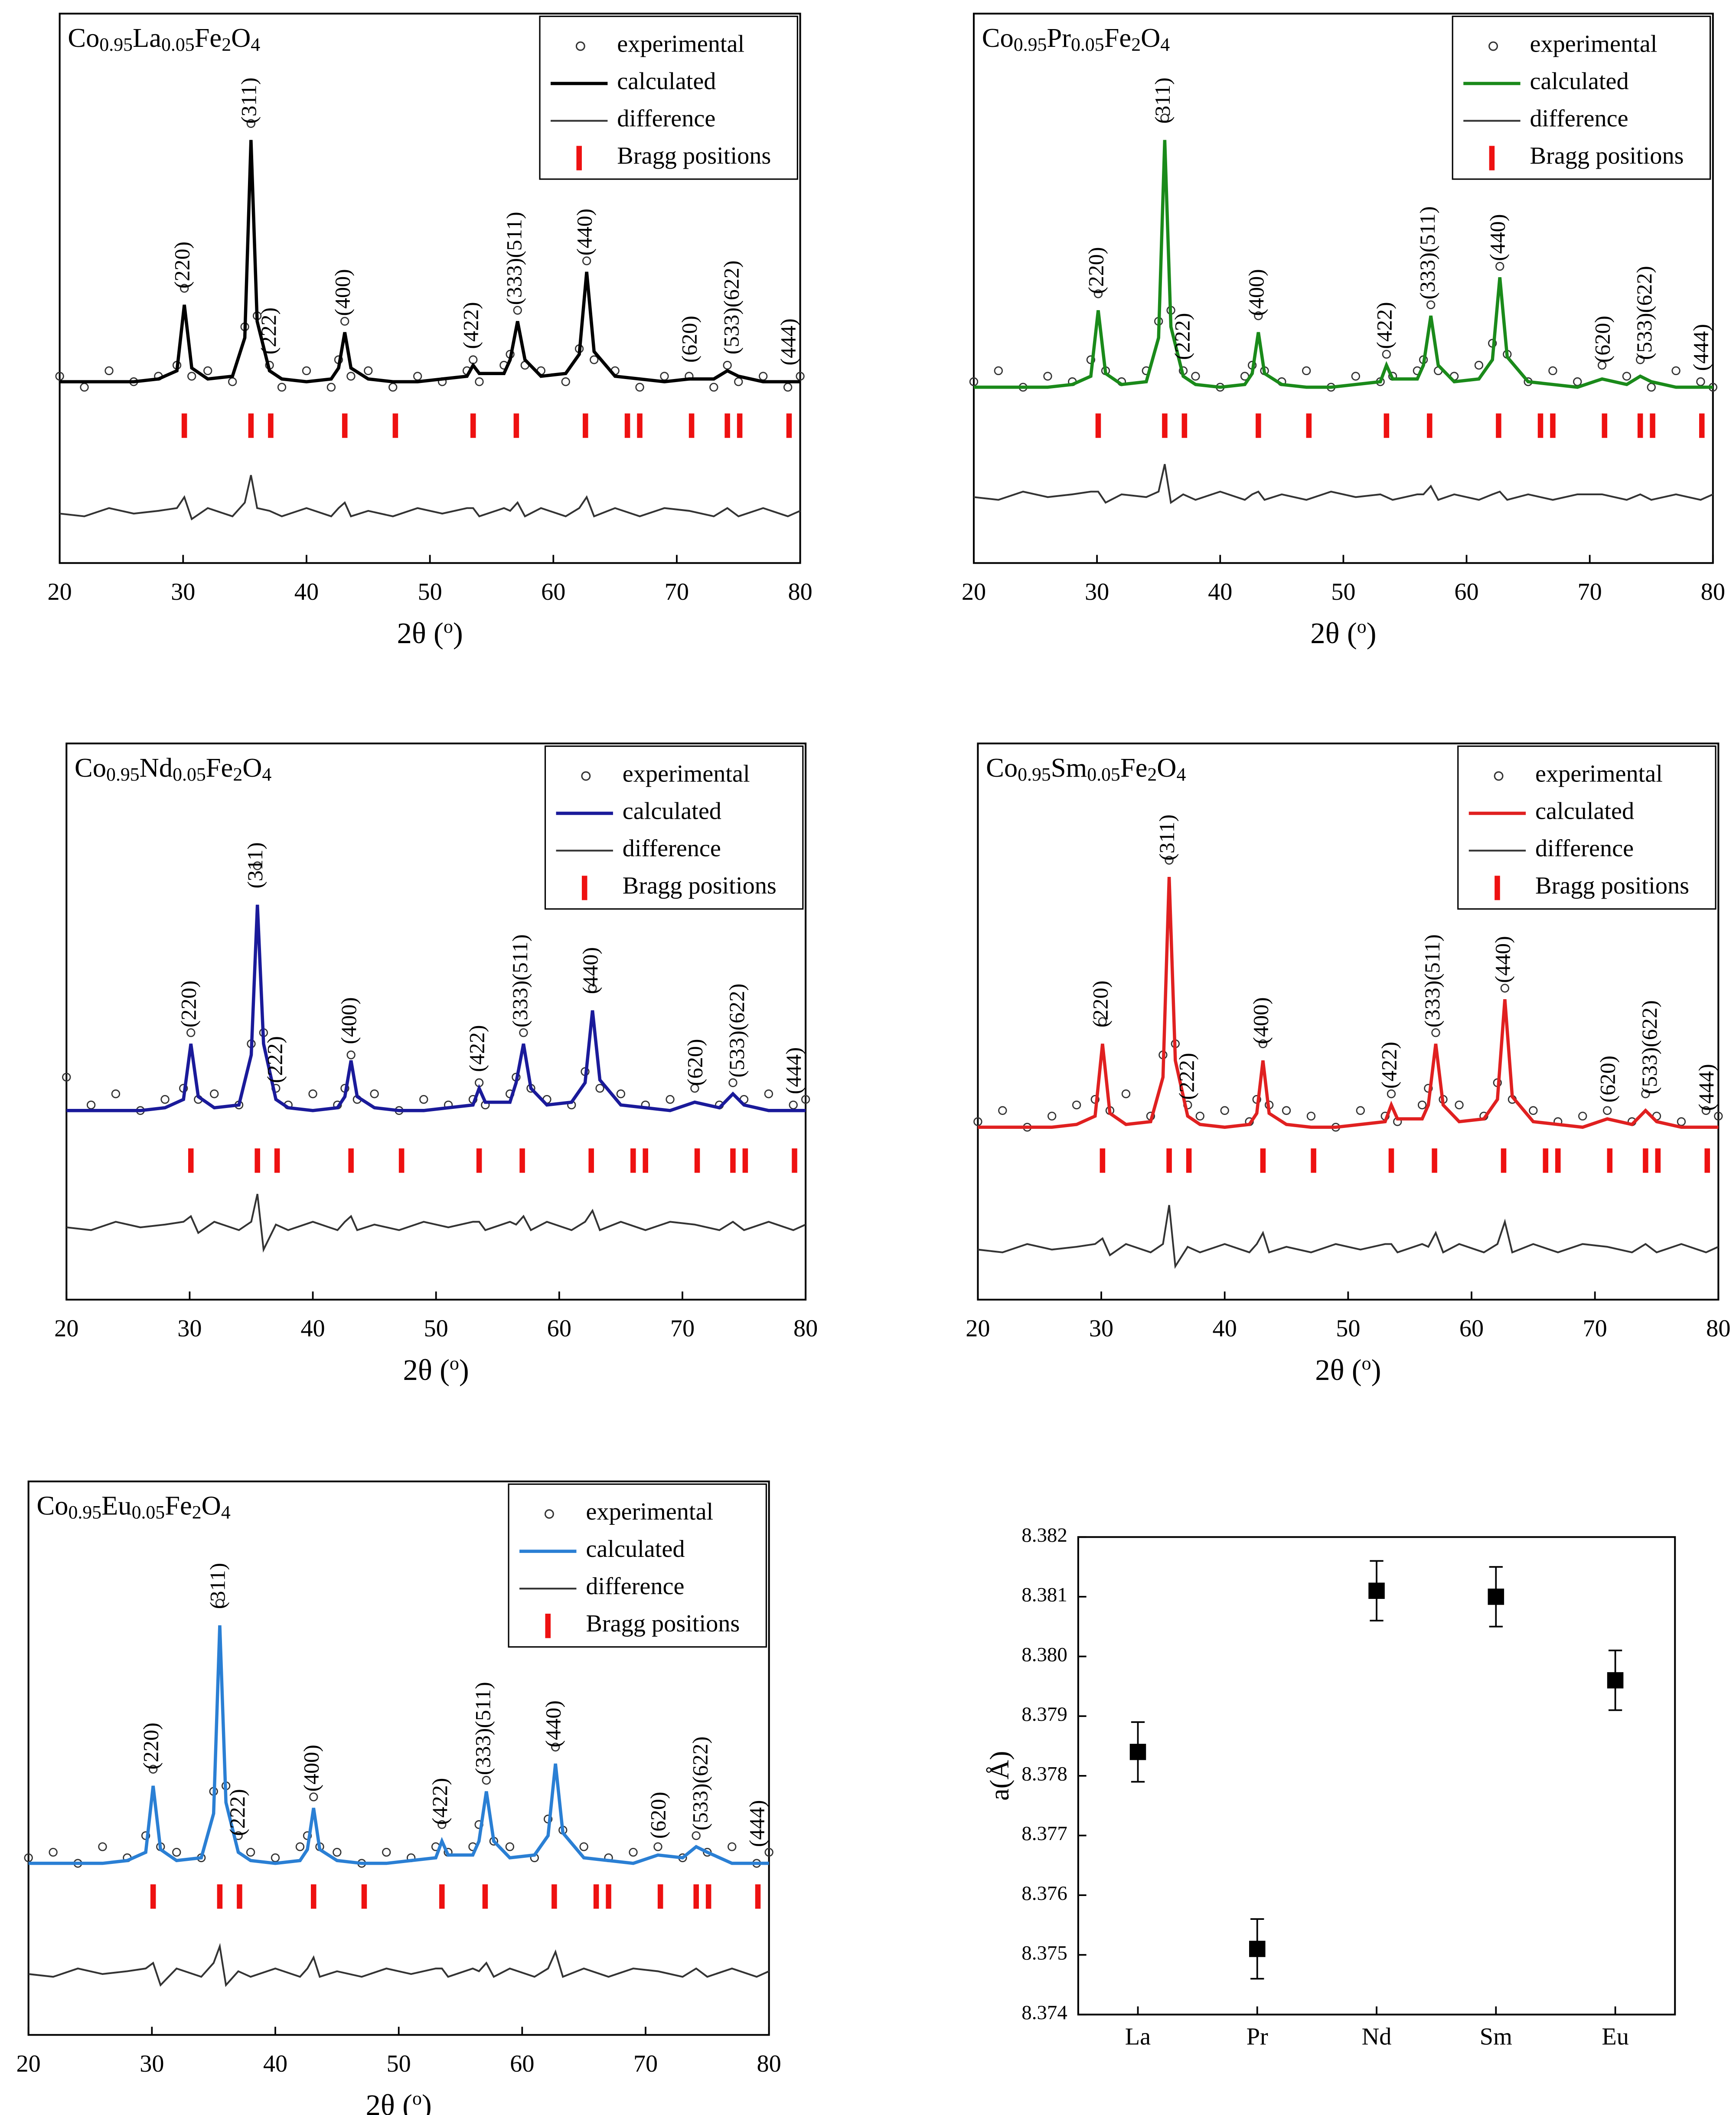 This screenshot has height=2115, width=1736. I want to click on panel-title: Co0.95Eu0.05Fe2O4, so click(133, 1507).